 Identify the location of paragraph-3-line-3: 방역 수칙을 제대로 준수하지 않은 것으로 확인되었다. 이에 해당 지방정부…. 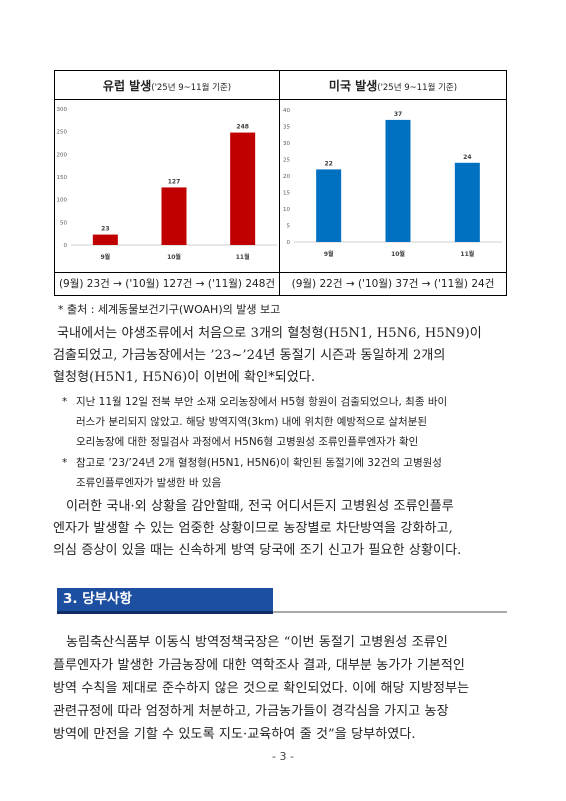
(261, 688).